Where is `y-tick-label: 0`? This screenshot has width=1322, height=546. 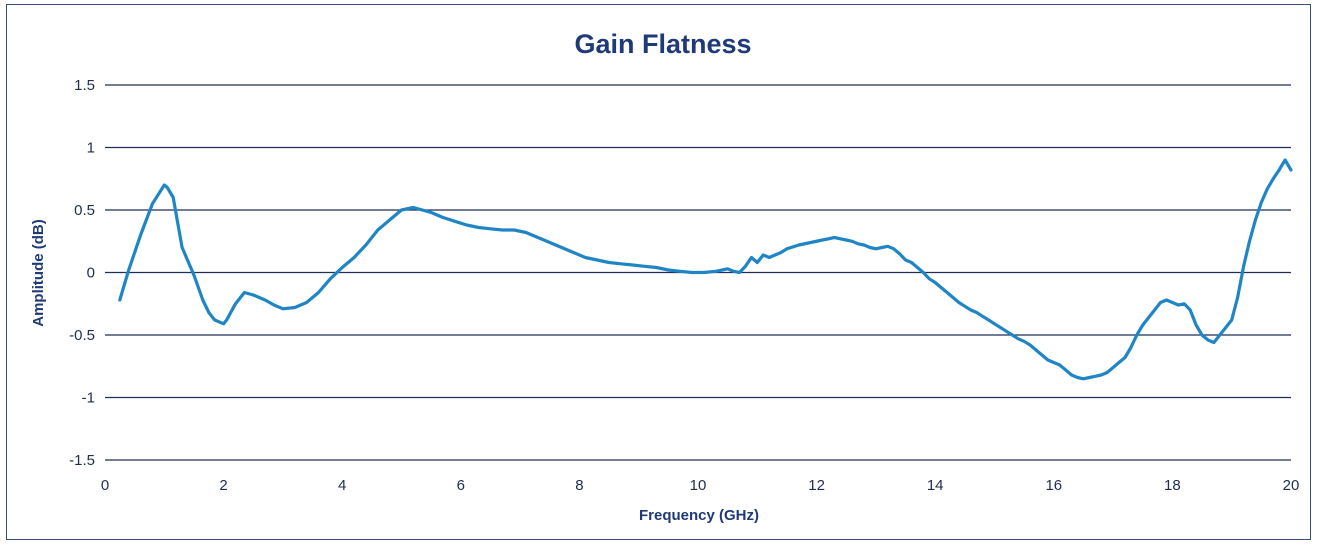 y-tick-label: 0 is located at coordinates (91, 273).